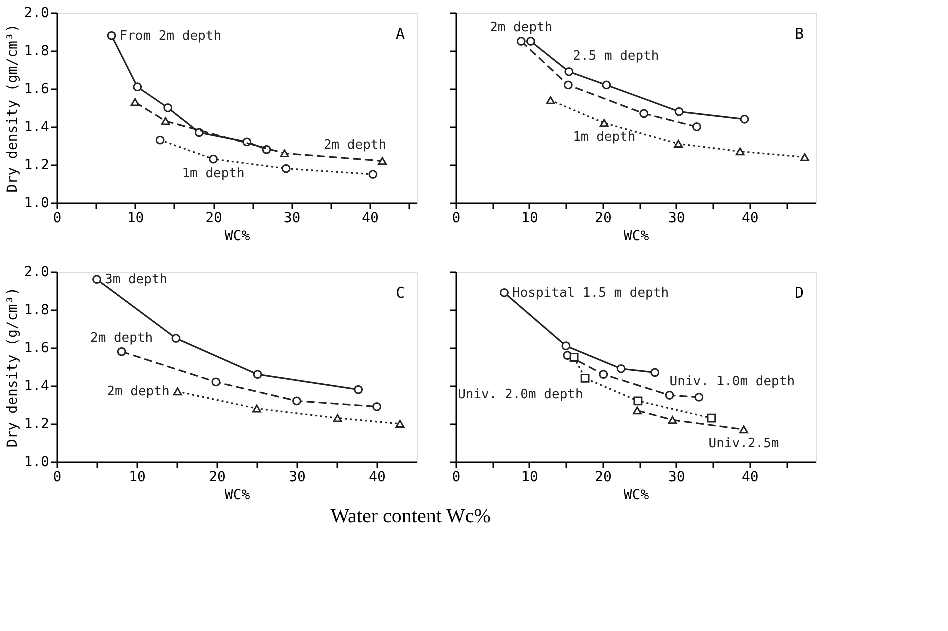 This screenshot has width=948, height=631. What do you see at coordinates (410, 517) in the screenshot?
I see `text: Water content Wc%` at bounding box center [410, 517].